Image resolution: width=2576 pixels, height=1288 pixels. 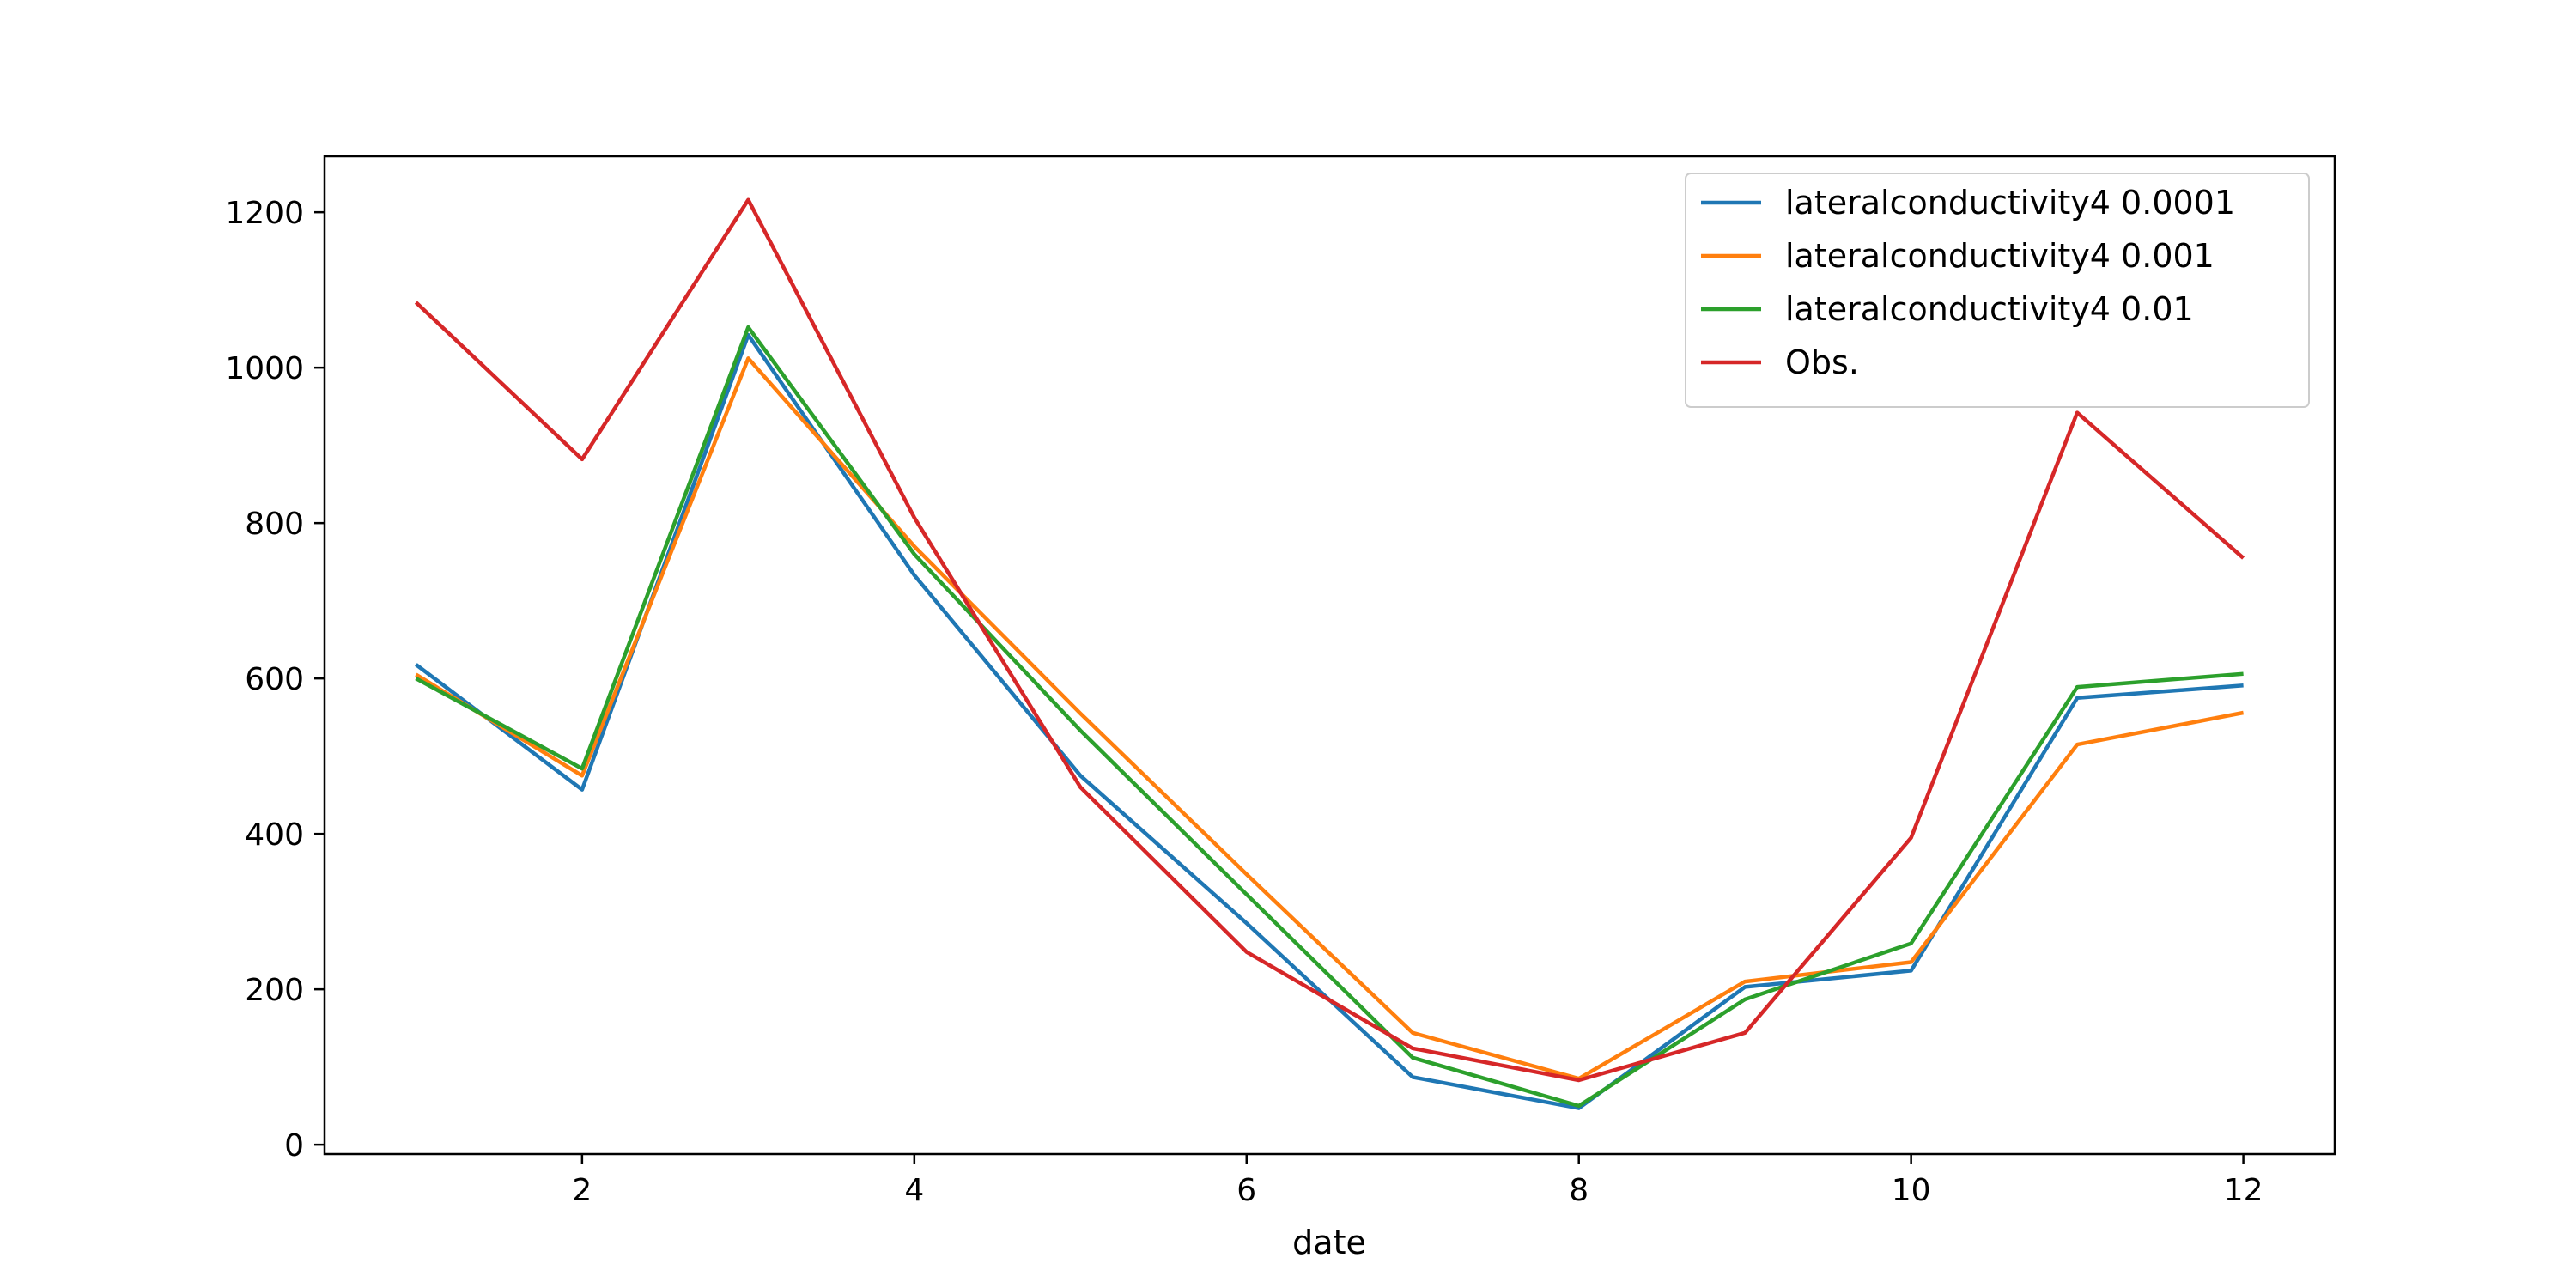 I want to click on y-tick-label: 800, so click(x=274, y=524).